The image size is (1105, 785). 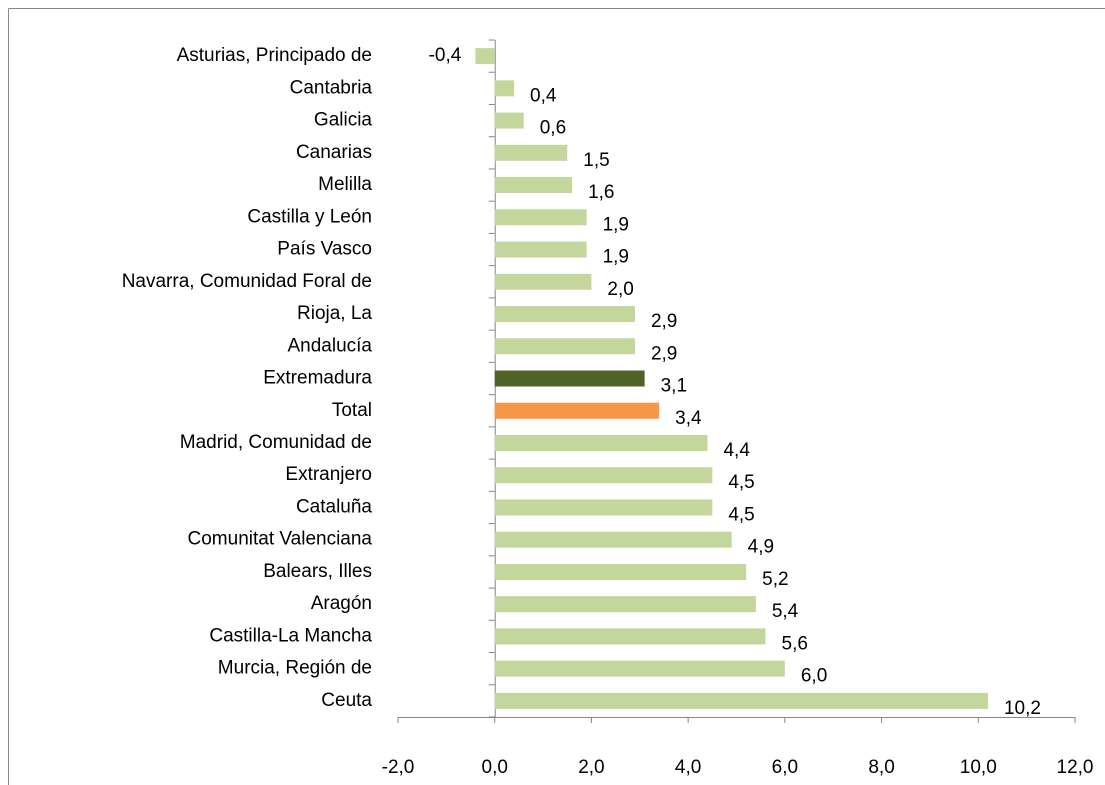 What do you see at coordinates (543, 95) in the screenshot?
I see `value-label: 0,4` at bounding box center [543, 95].